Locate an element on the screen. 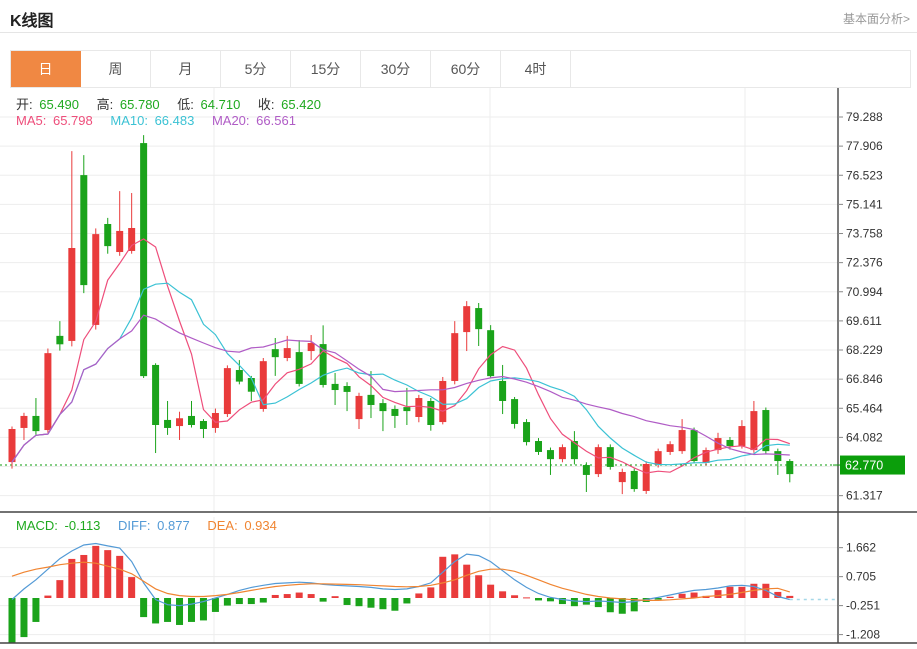 This screenshot has width=917, height=649. dea-line is located at coordinates (400, 581).